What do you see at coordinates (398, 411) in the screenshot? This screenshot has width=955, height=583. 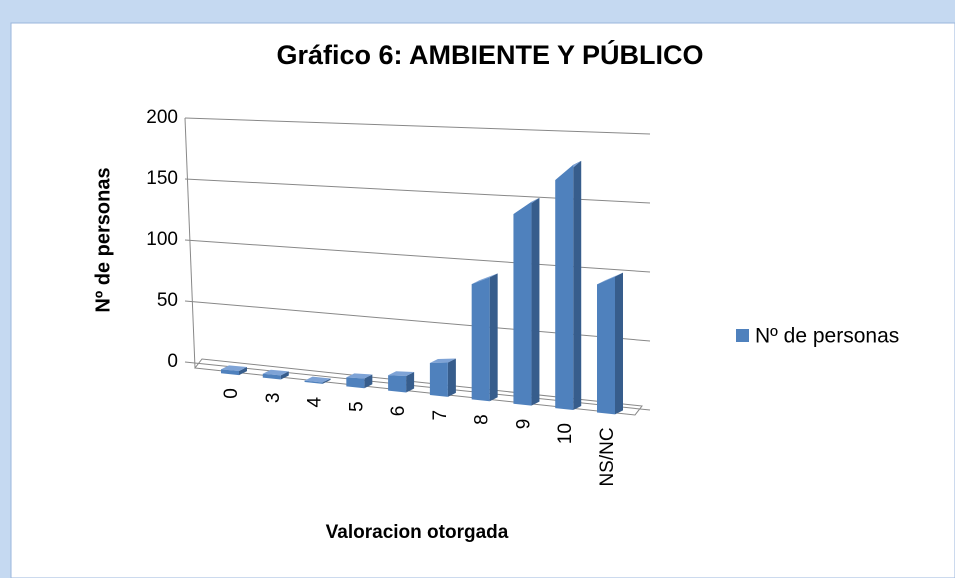 I see `x-tick-label: 6` at bounding box center [398, 411].